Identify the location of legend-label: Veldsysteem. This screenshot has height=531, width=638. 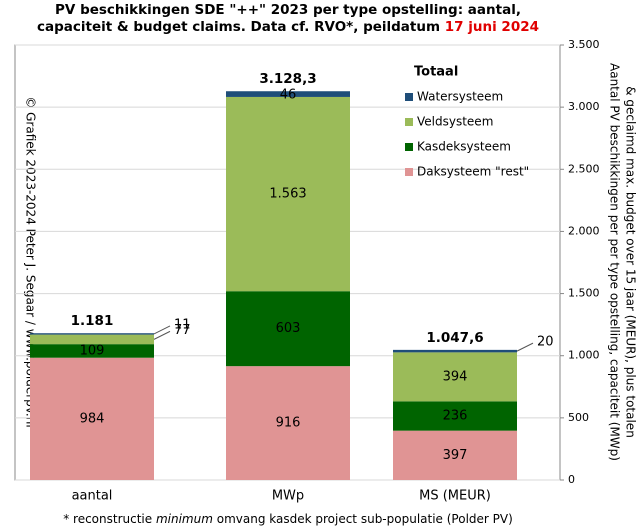
(455, 122).